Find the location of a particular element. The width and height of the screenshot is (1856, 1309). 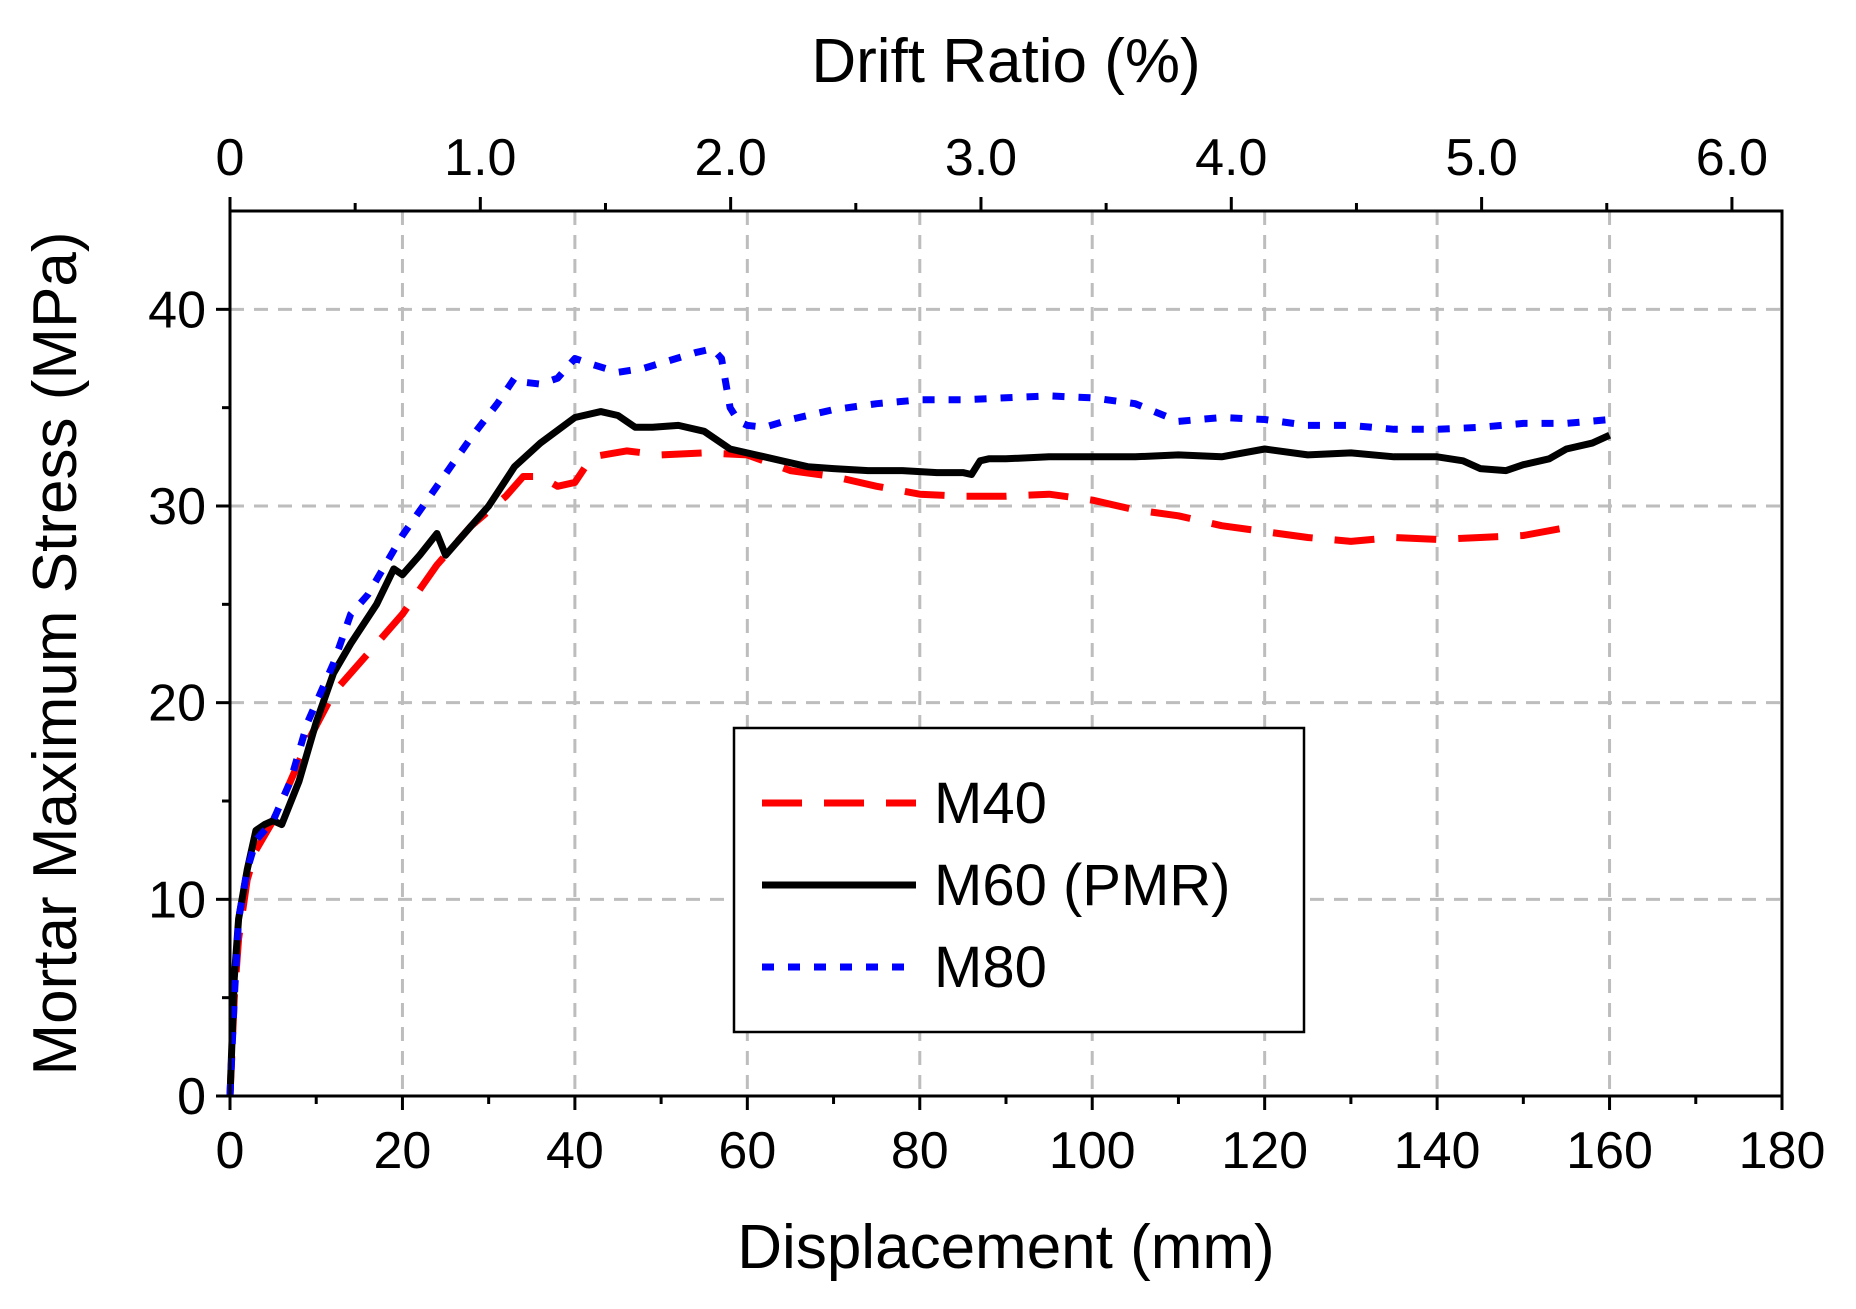

x-tick-label: 140 is located at coordinates (1437, 1151).